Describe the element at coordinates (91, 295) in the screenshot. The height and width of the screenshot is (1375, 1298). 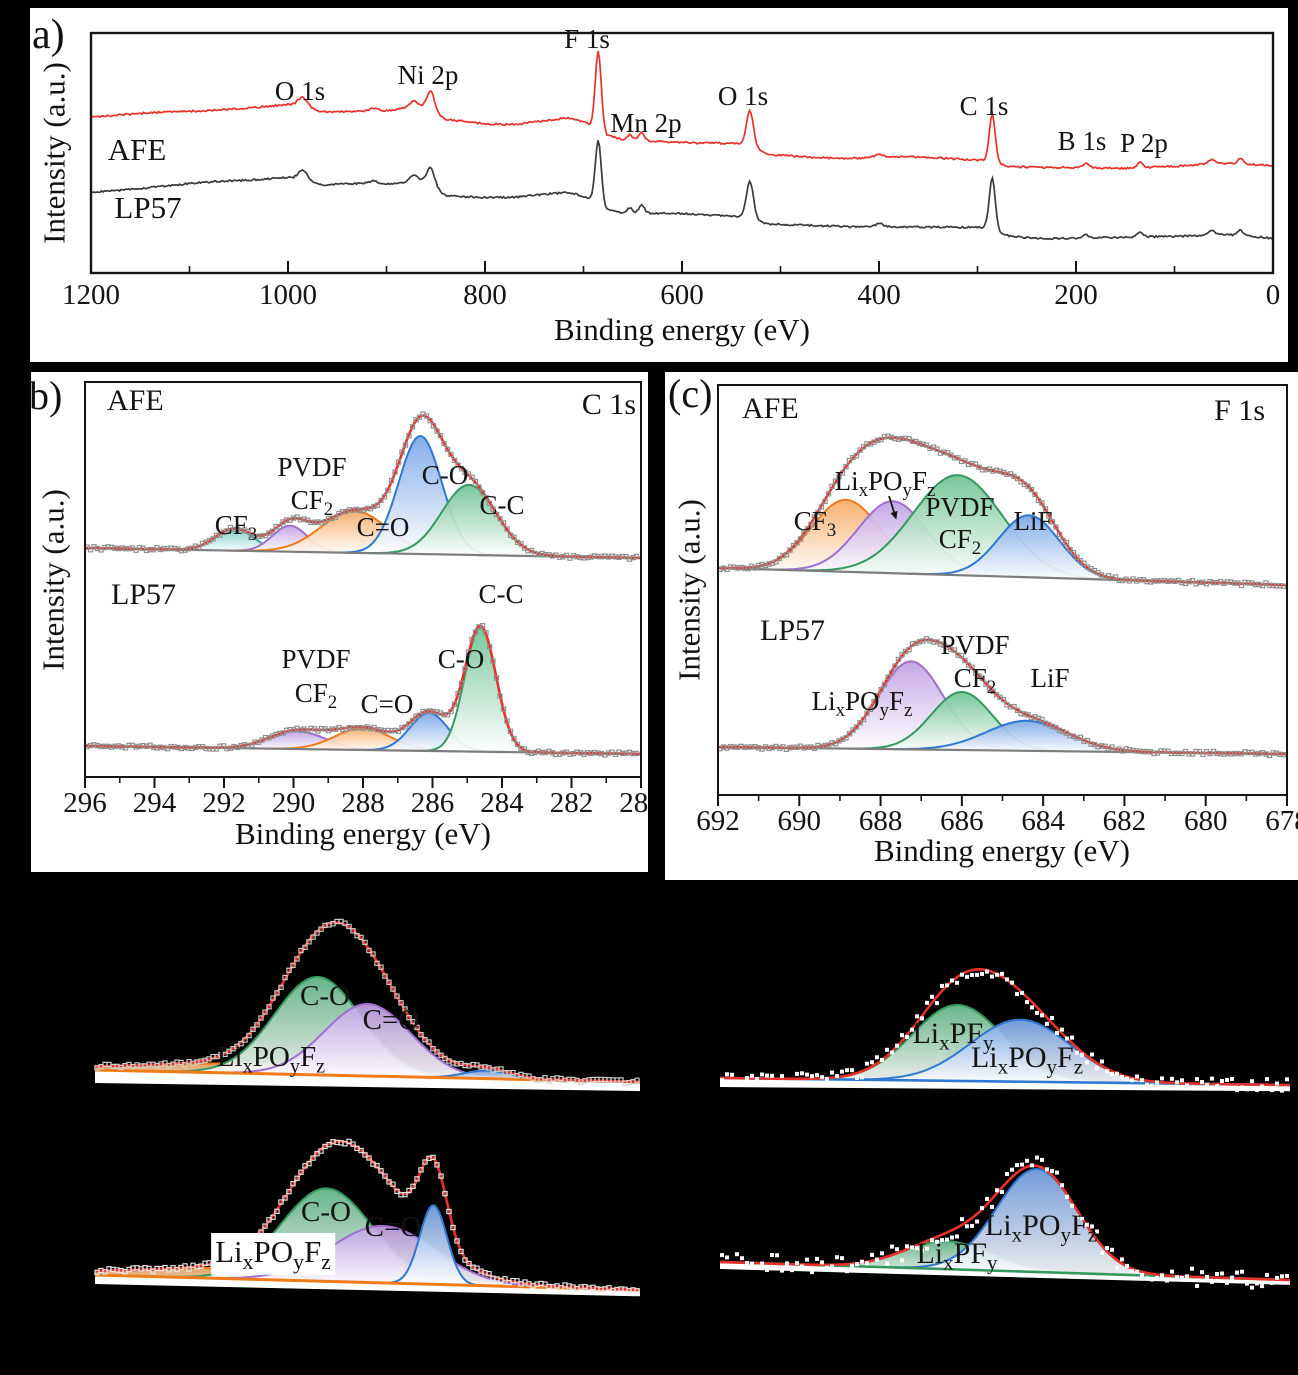
I see `x-tick-label: 1200` at that location.